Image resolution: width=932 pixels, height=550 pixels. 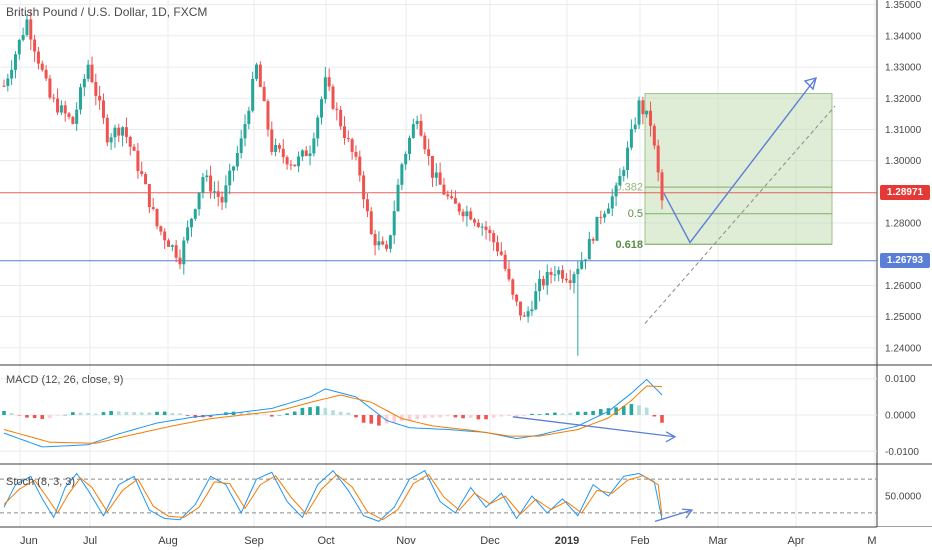 What do you see at coordinates (107, 12) in the screenshot?
I see `chart-title: British Pound / U.S. Dollar, 1D, FXCM` at bounding box center [107, 12].